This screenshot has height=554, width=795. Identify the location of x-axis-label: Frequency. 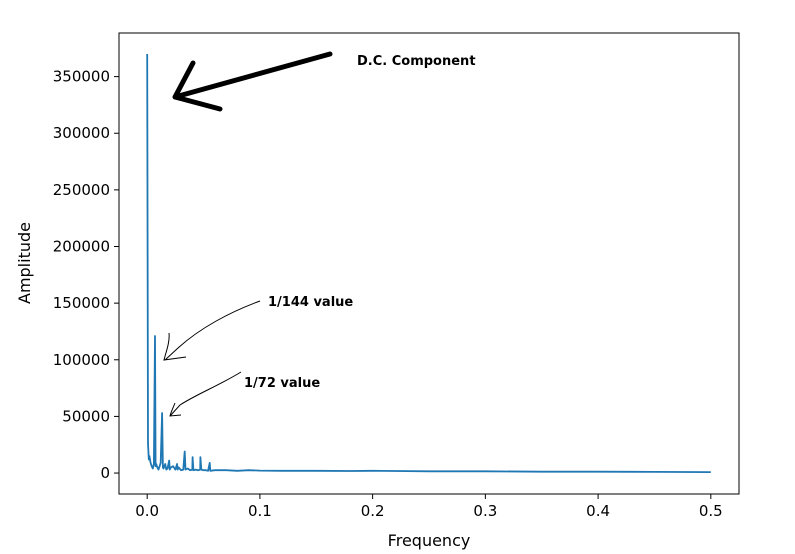
(429, 540).